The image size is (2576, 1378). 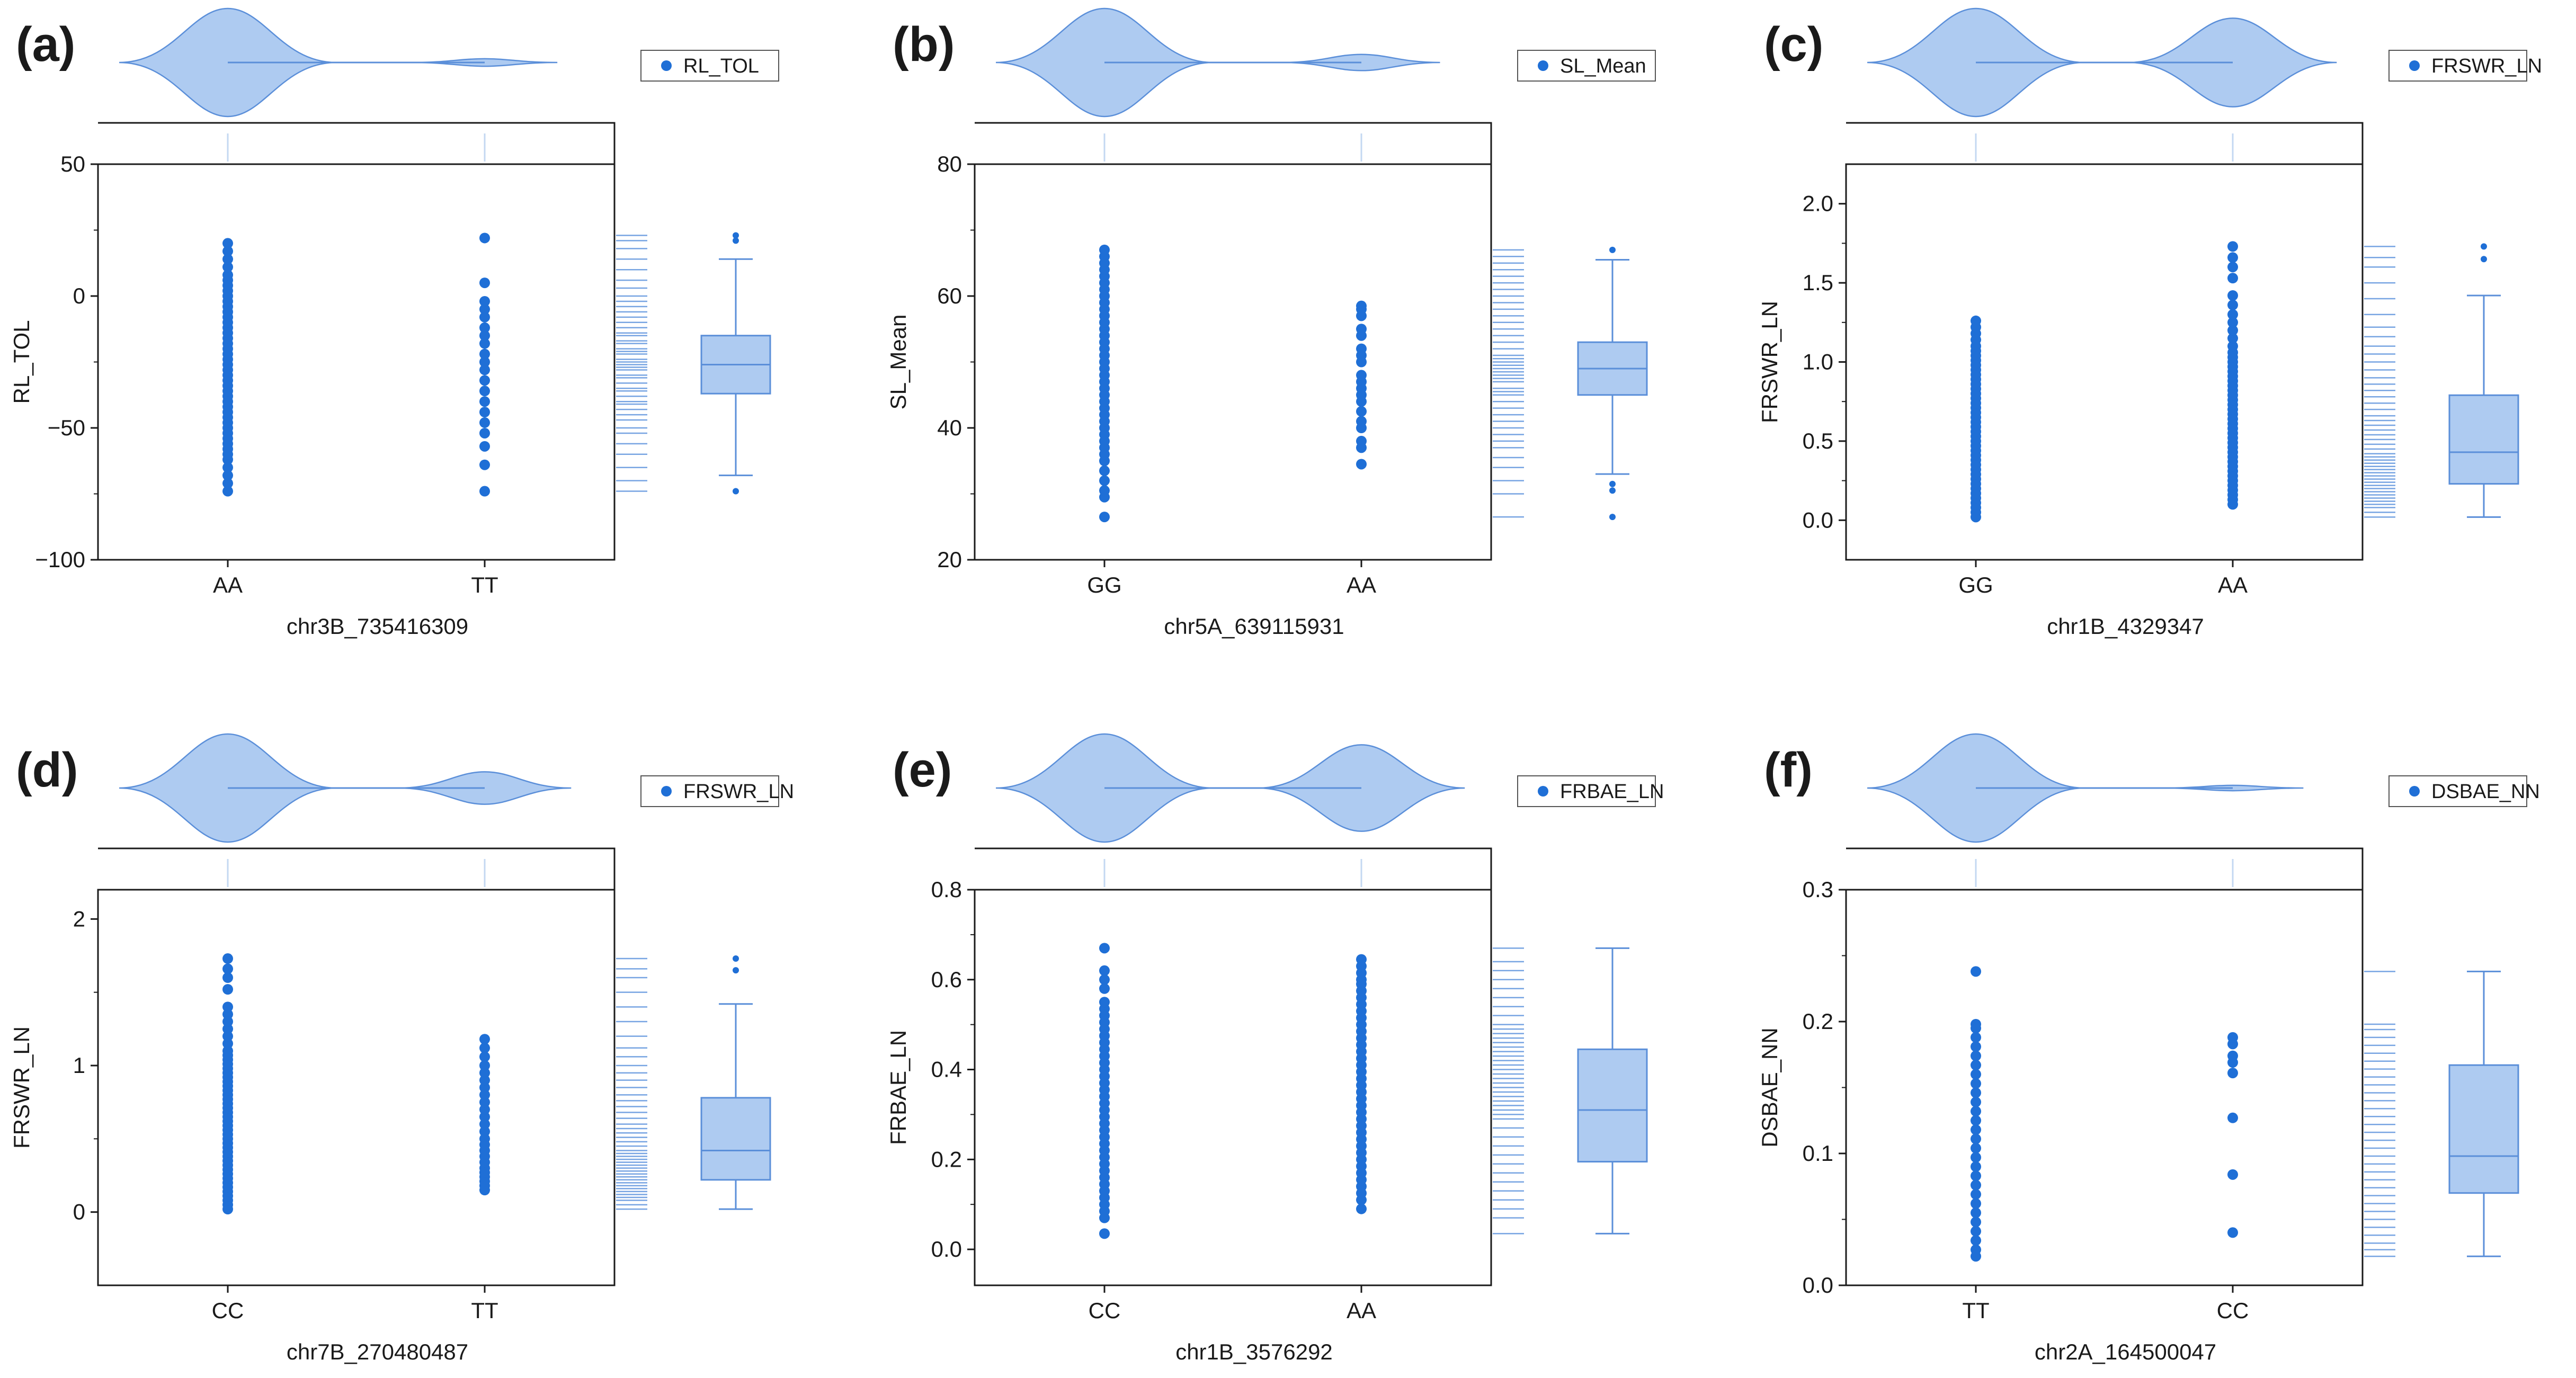 I want to click on y-tick-label: 2.0, so click(x=1818, y=203).